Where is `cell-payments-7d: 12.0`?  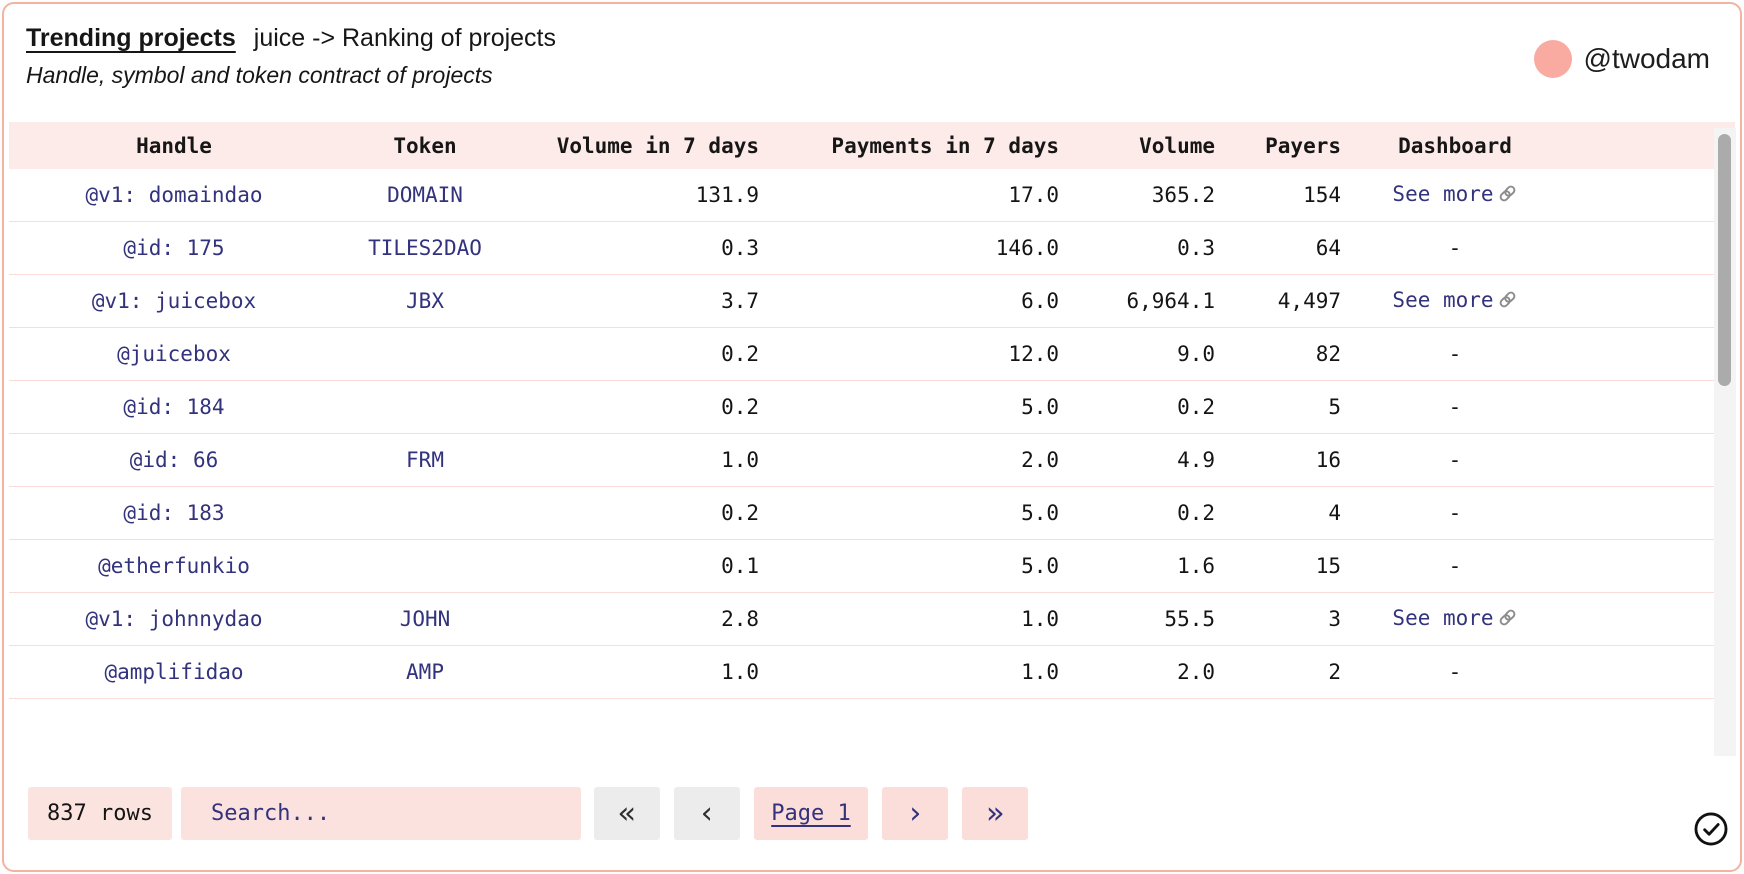 cell-payments-7d: 12.0 is located at coordinates (1033, 354).